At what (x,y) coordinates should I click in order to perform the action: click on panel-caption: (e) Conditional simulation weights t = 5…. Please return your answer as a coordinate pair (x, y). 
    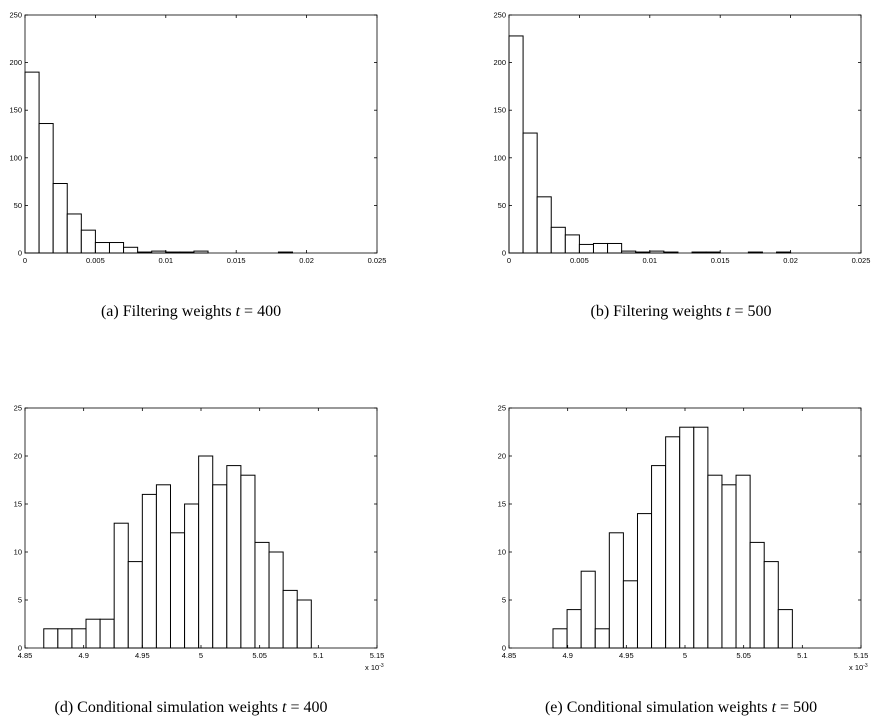
    Looking at the image, I should click on (681, 707).